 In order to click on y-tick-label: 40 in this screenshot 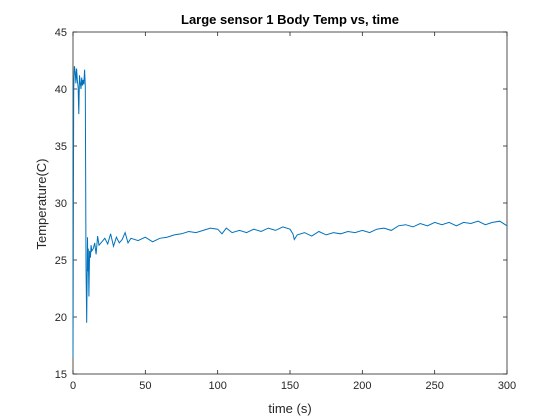, I will do `click(61, 90)`.